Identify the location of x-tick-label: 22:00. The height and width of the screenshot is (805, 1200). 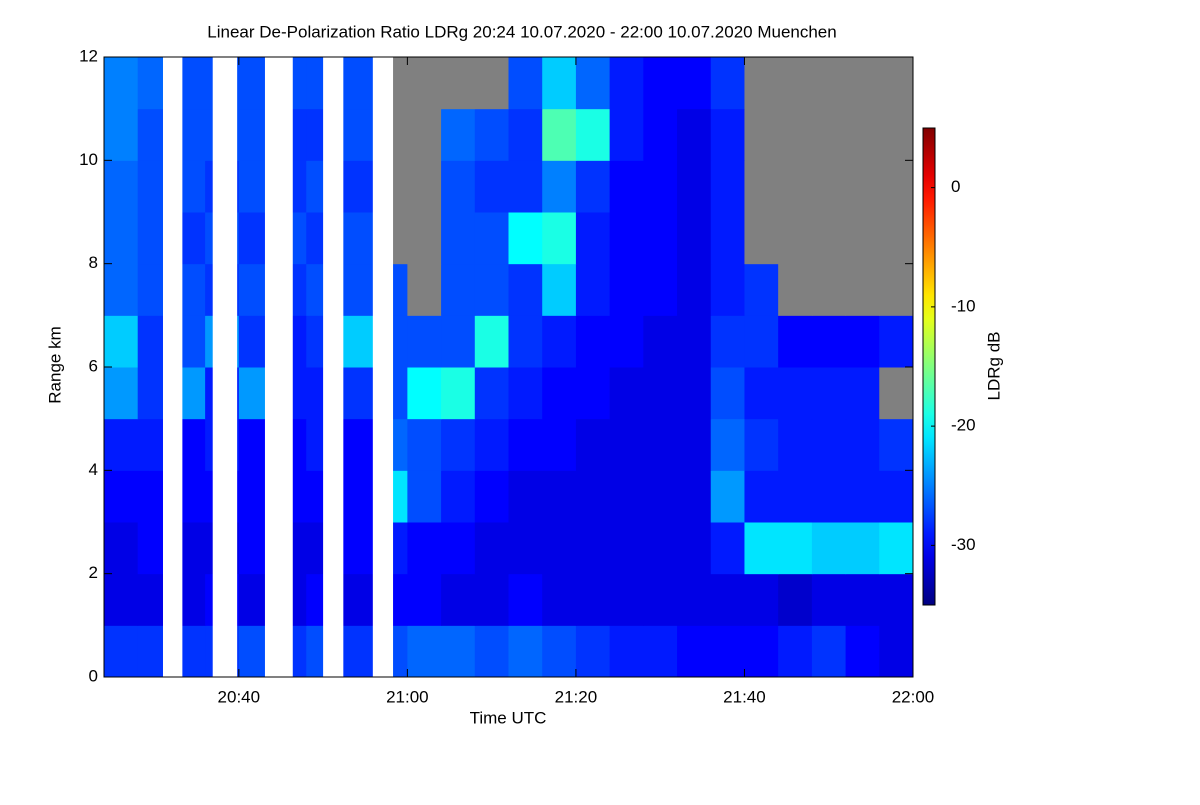
(913, 696).